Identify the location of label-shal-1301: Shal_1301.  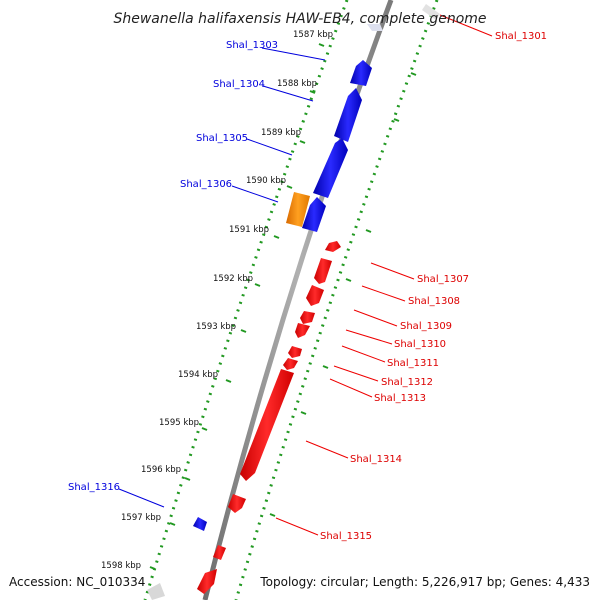
(521, 36).